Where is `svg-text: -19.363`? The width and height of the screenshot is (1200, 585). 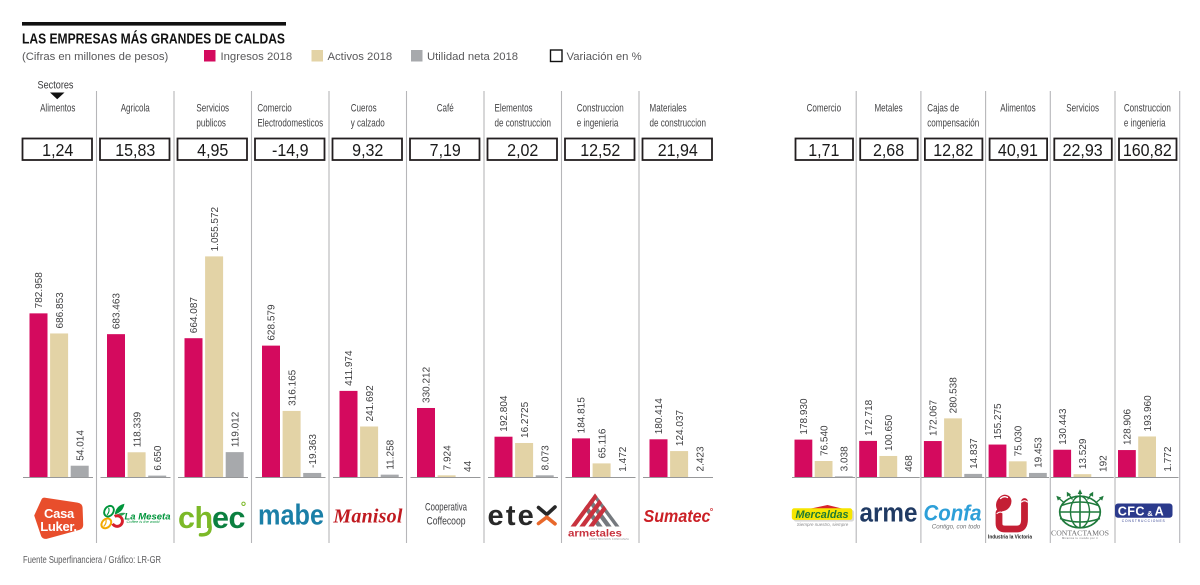 svg-text: -19.363 is located at coordinates (313, 451).